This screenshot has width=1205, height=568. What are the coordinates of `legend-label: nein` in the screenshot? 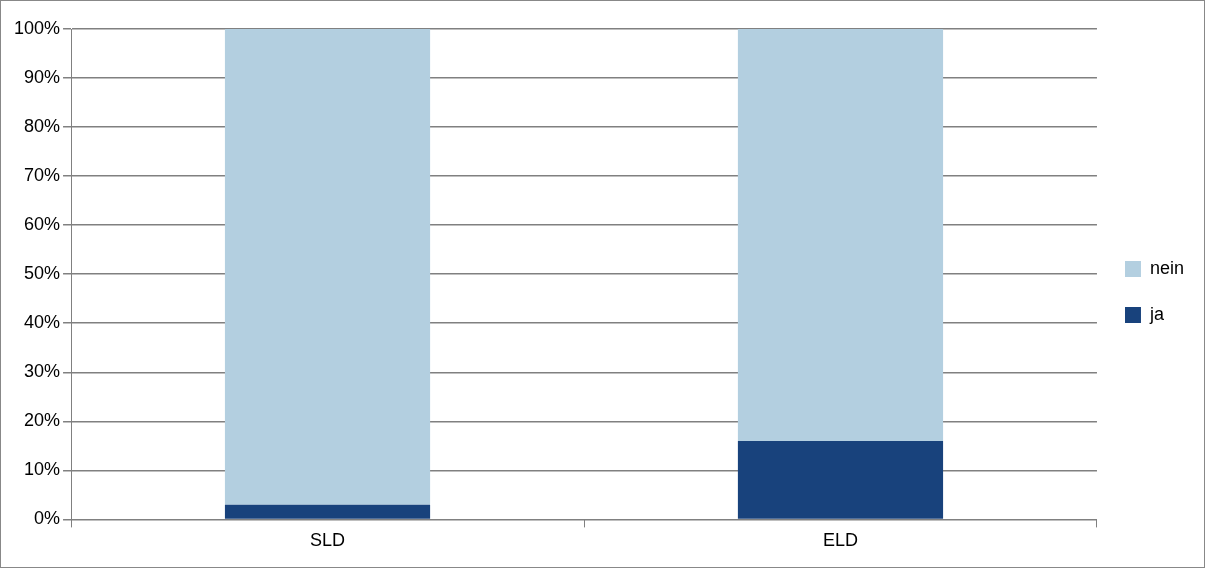 It's located at (1166, 267).